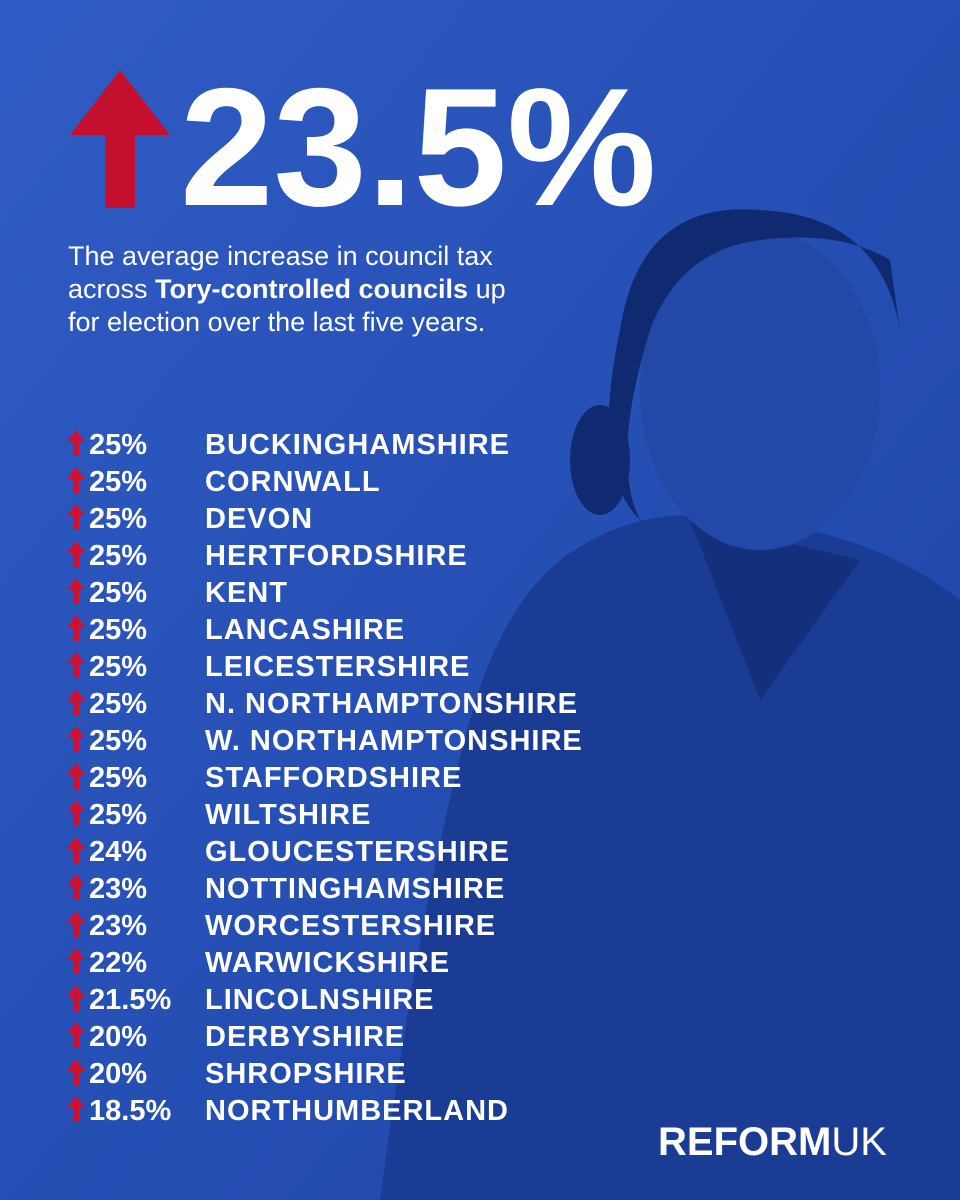  What do you see at coordinates (118, 852) in the screenshot?
I see `row-percent: 24%` at bounding box center [118, 852].